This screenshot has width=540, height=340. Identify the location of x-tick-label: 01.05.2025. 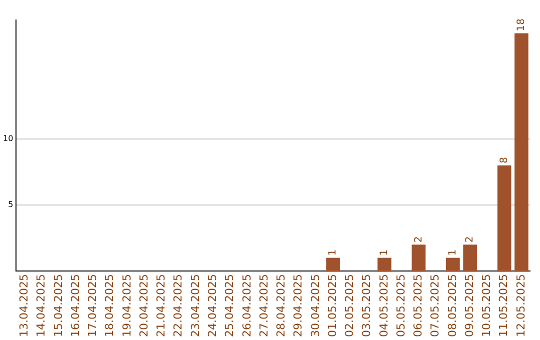
(332, 306).